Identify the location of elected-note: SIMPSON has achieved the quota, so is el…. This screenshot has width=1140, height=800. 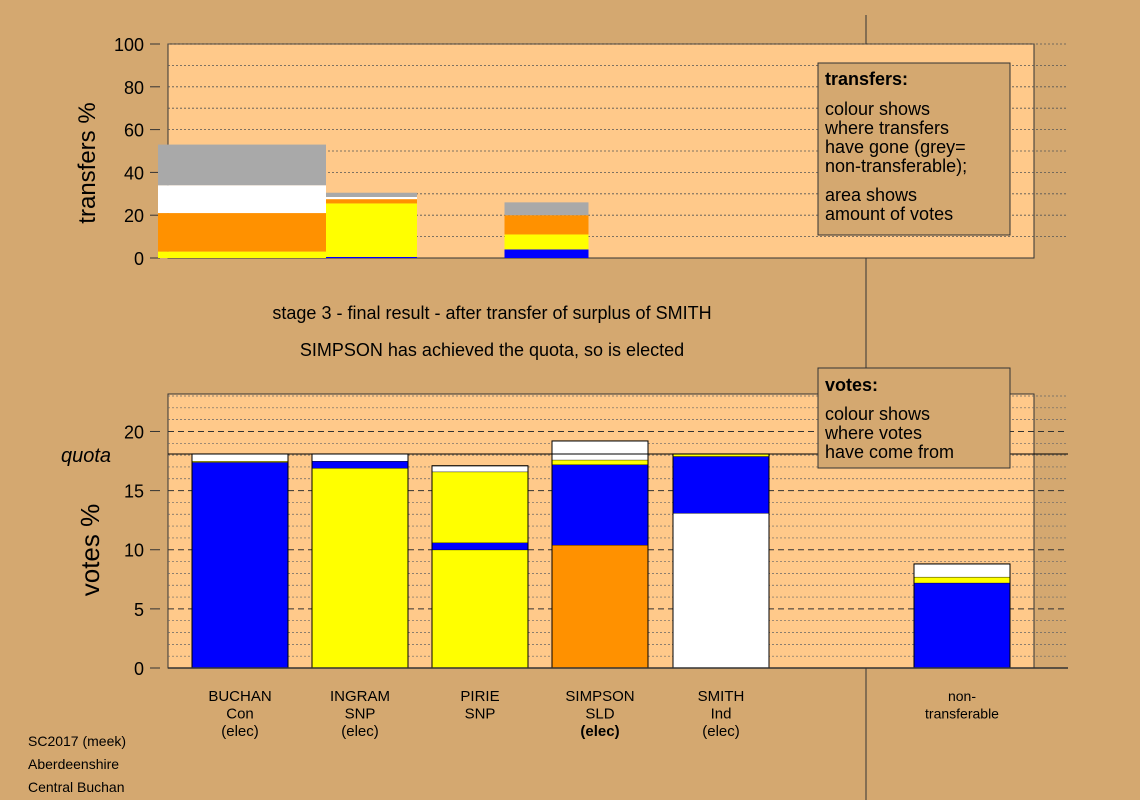
(492, 350).